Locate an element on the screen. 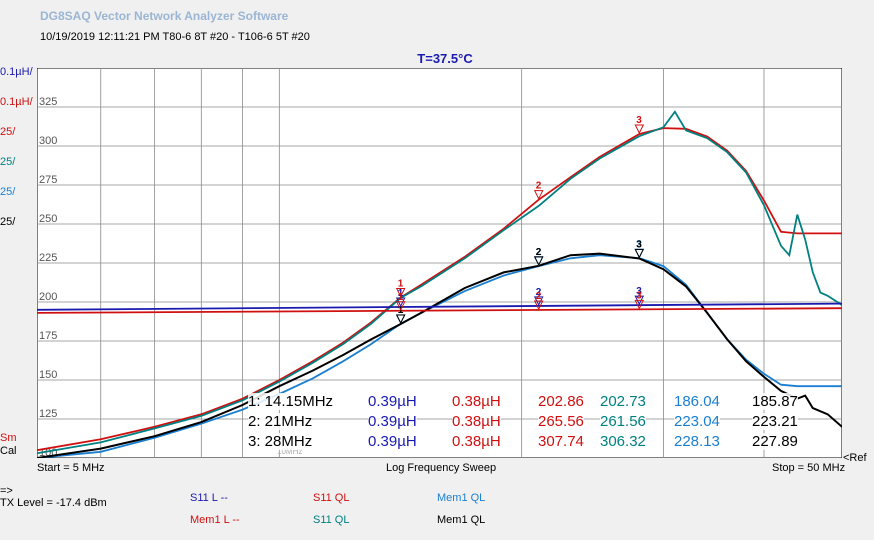  sweep-mode-label: Log Frequency Sweep is located at coordinates (441, 468).